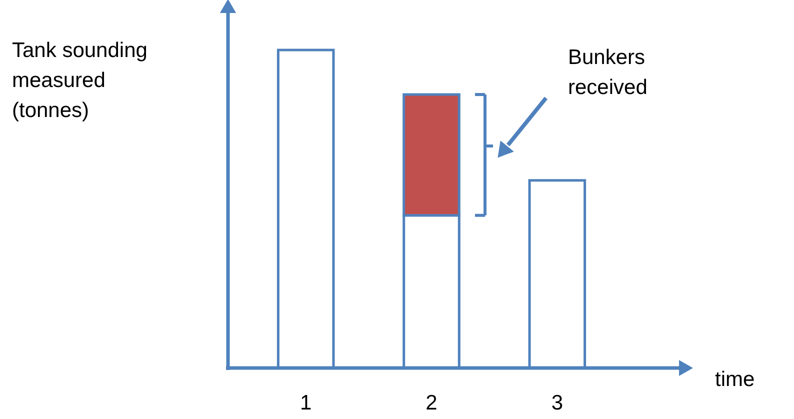 The width and height of the screenshot is (794, 419). What do you see at coordinates (735, 379) in the screenshot?
I see `x-axis-title: time` at bounding box center [735, 379].